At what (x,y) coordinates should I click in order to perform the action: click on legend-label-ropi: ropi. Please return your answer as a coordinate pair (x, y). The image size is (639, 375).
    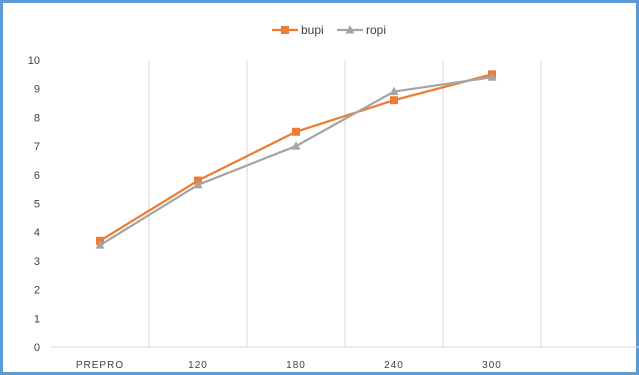
    Looking at the image, I should click on (376, 30).